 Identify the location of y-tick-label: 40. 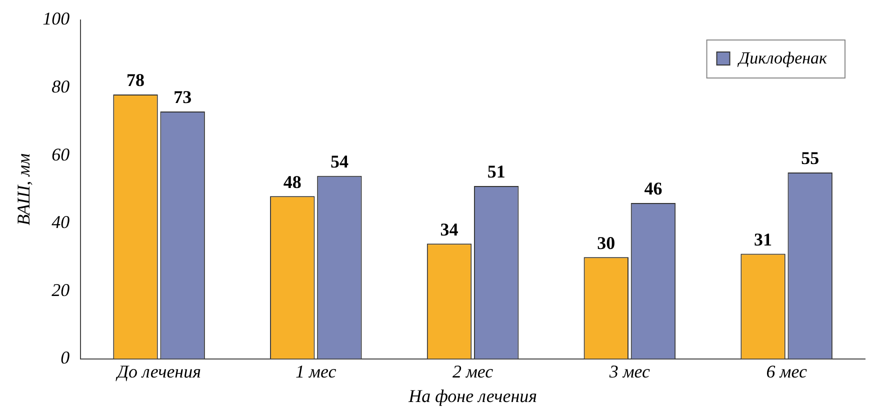
(61, 222).